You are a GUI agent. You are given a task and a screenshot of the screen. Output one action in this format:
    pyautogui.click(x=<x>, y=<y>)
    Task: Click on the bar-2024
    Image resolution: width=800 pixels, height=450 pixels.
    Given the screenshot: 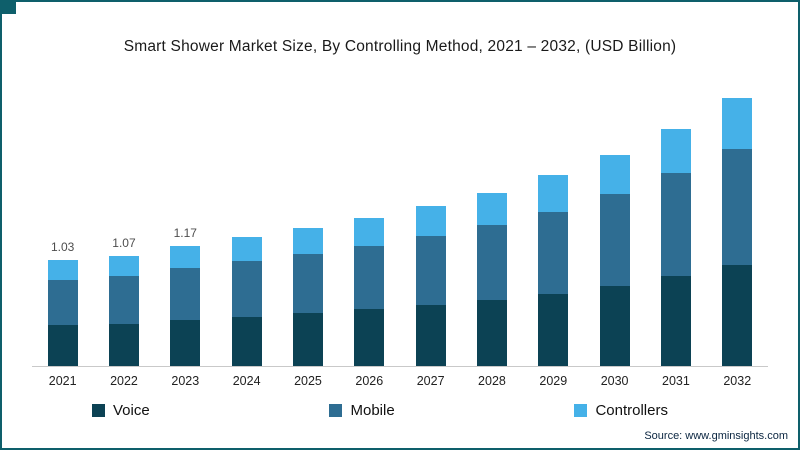 What is the action you would take?
    pyautogui.click(x=246, y=219)
    